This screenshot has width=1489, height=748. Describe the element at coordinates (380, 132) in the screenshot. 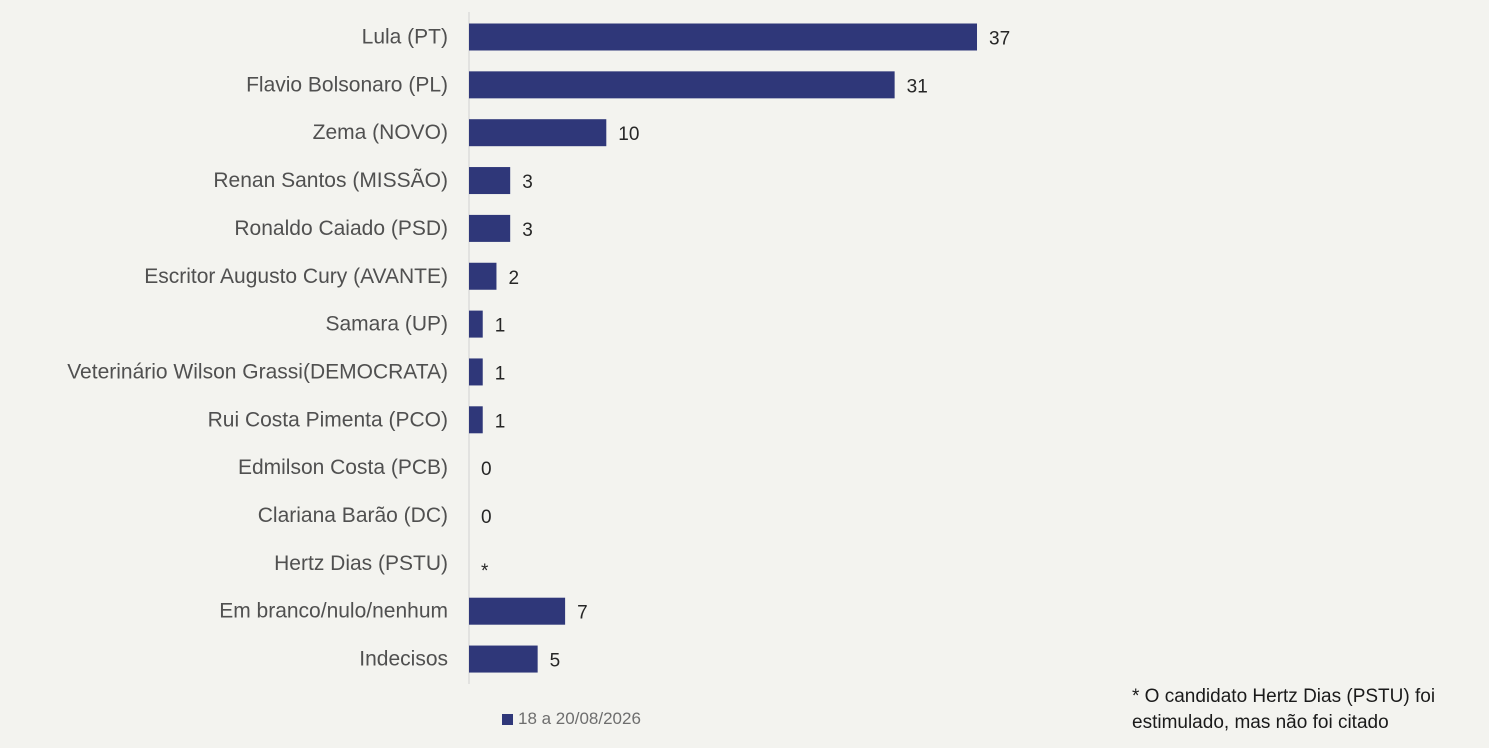

I see `category-label: Zema (NOVO)` at that location.